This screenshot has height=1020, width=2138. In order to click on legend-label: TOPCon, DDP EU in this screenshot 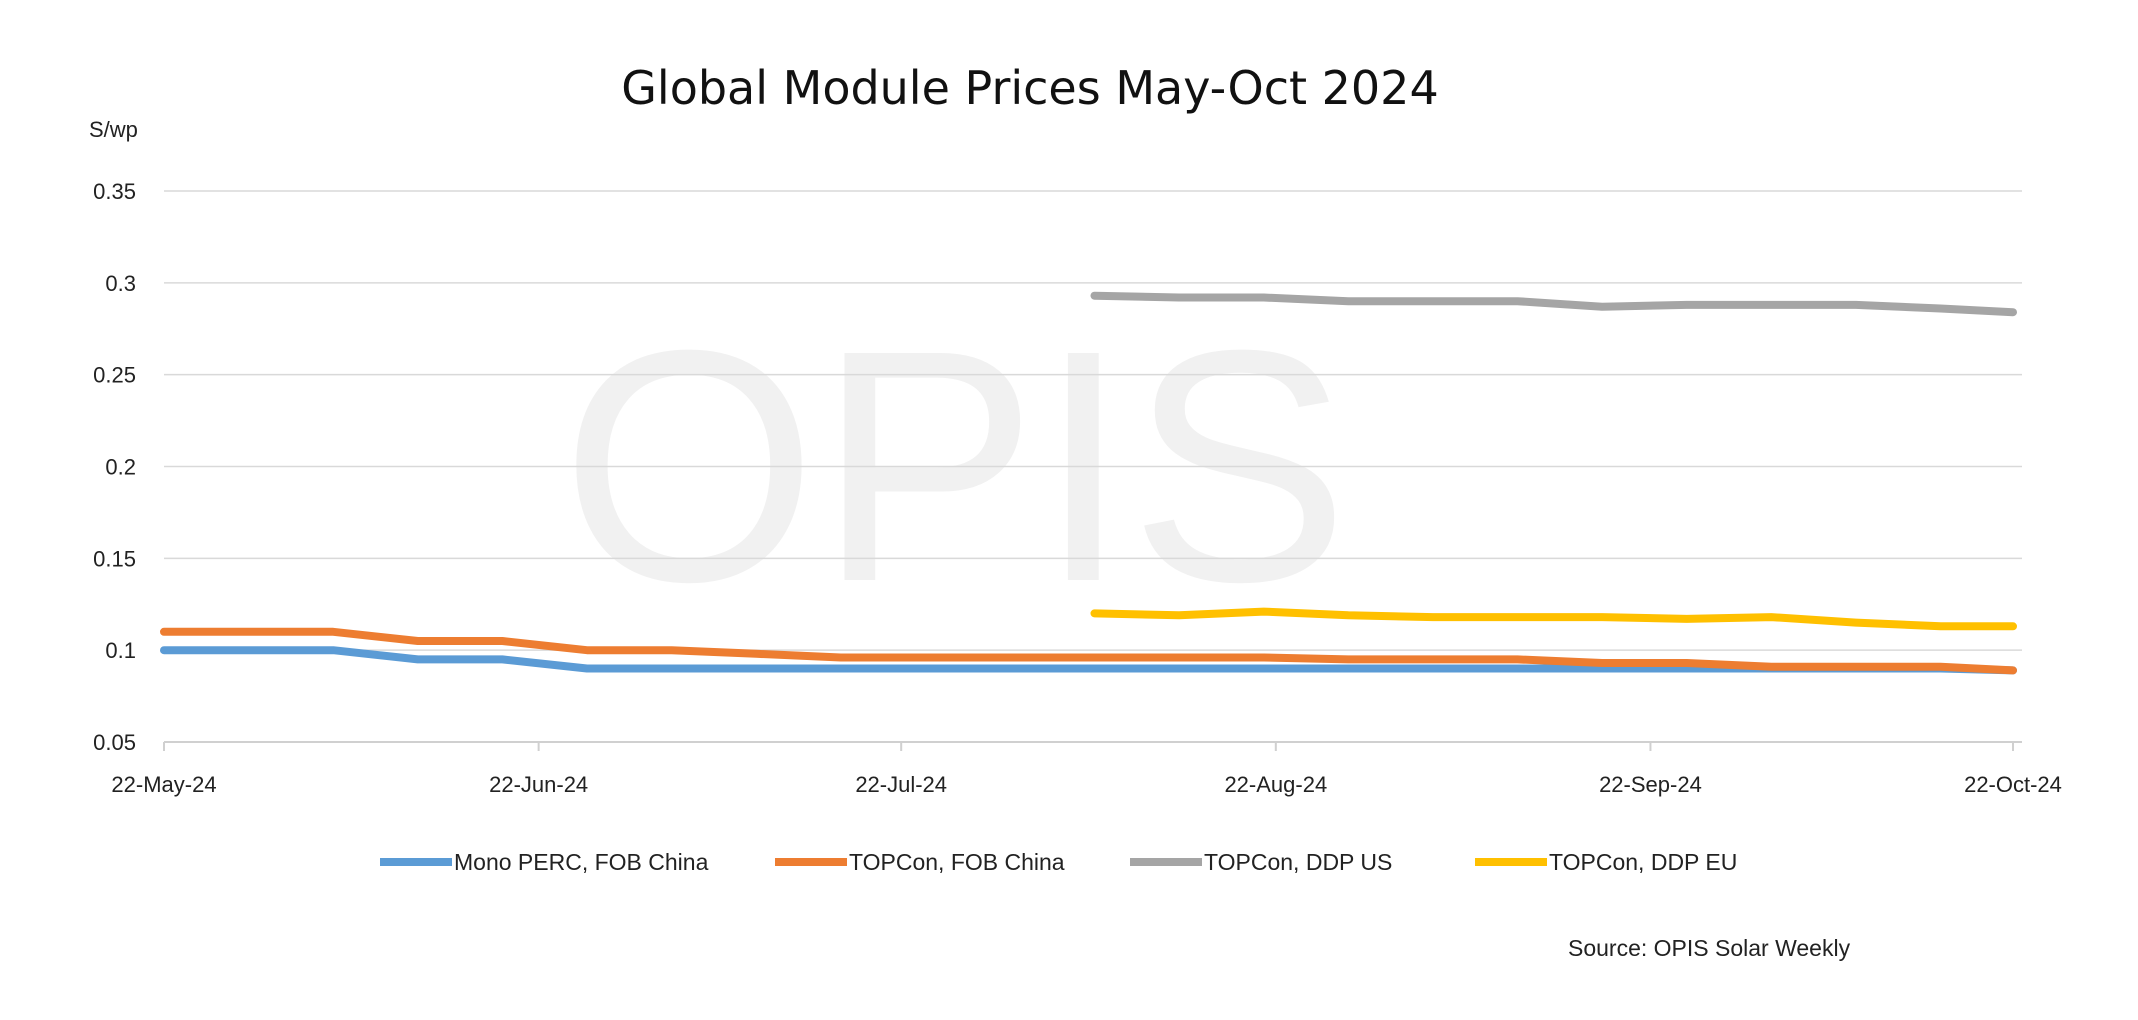, I will do `click(1643, 862)`.